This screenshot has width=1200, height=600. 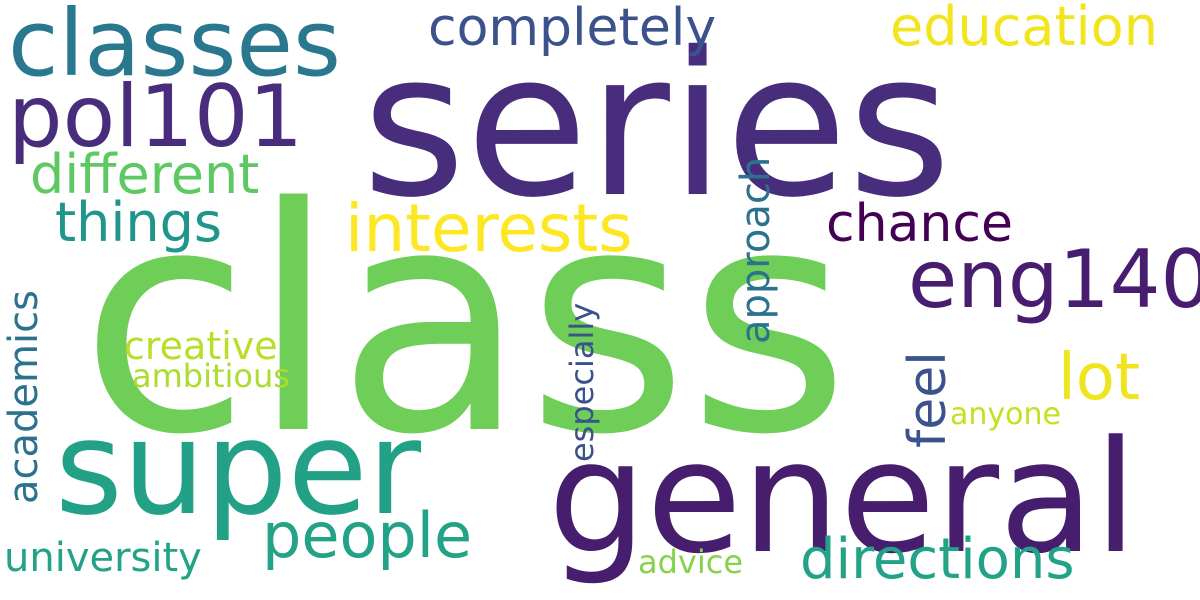 I want to click on word-things: things, so click(x=139, y=222).